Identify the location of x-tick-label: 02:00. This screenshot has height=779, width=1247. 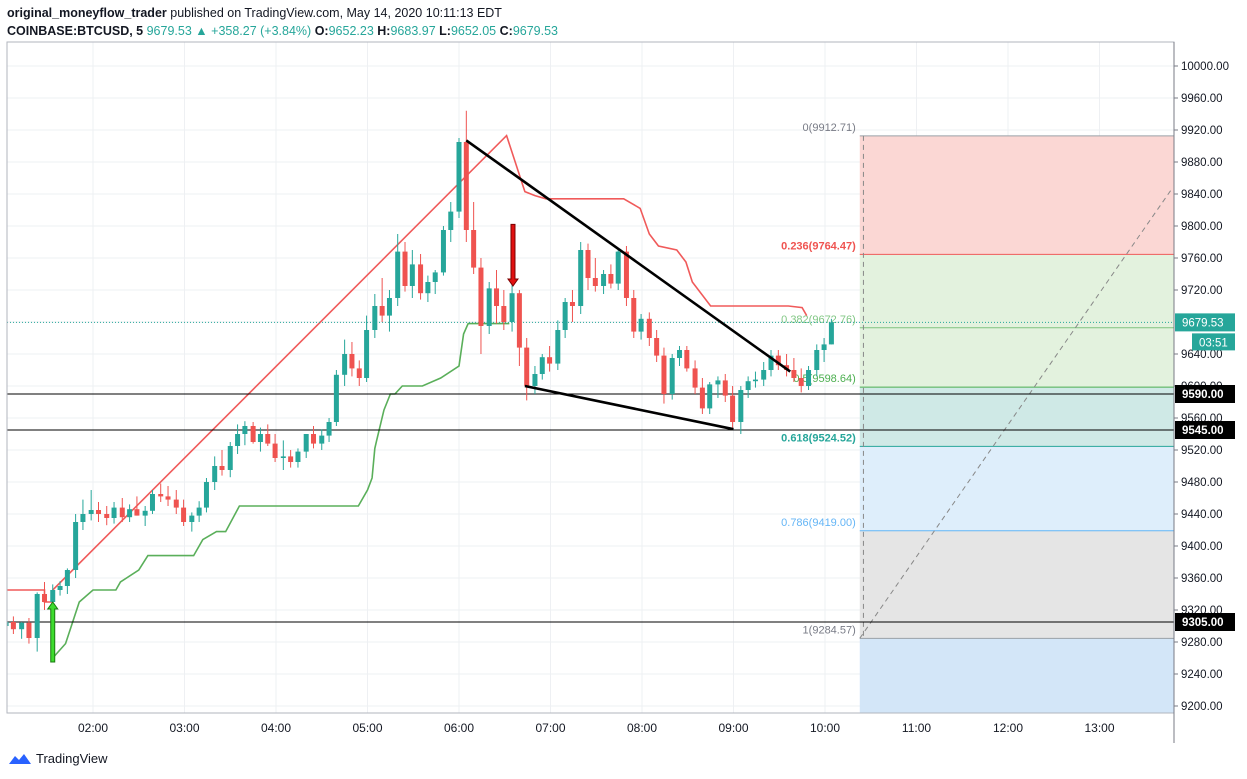
(93, 728).